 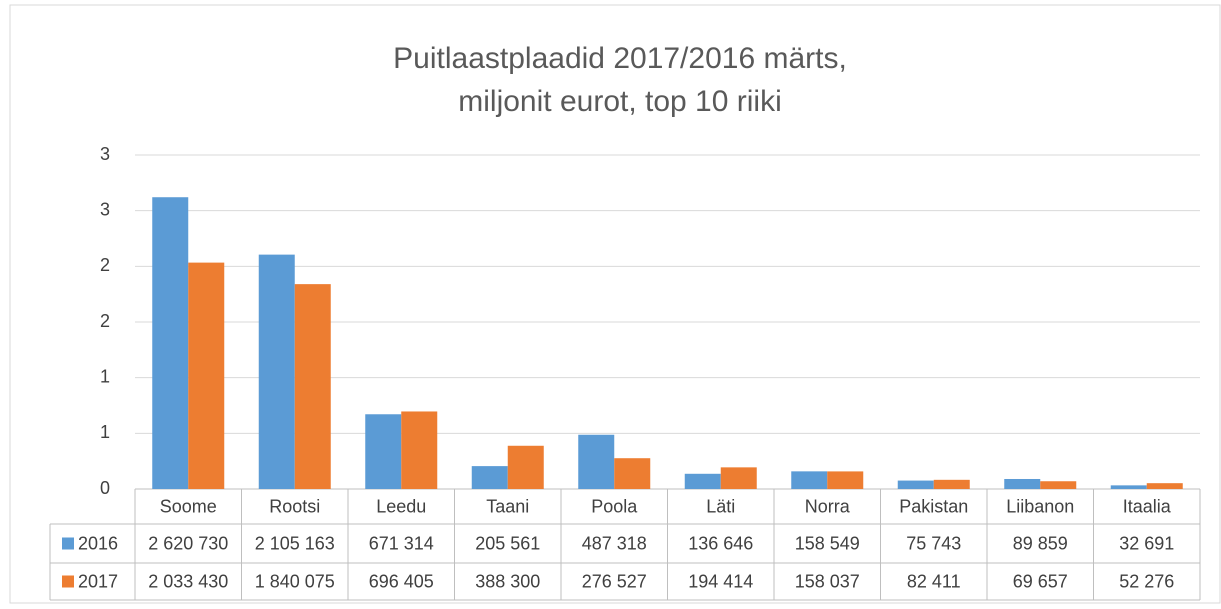 What do you see at coordinates (98, 581) in the screenshot?
I see `legend-label: 2017` at bounding box center [98, 581].